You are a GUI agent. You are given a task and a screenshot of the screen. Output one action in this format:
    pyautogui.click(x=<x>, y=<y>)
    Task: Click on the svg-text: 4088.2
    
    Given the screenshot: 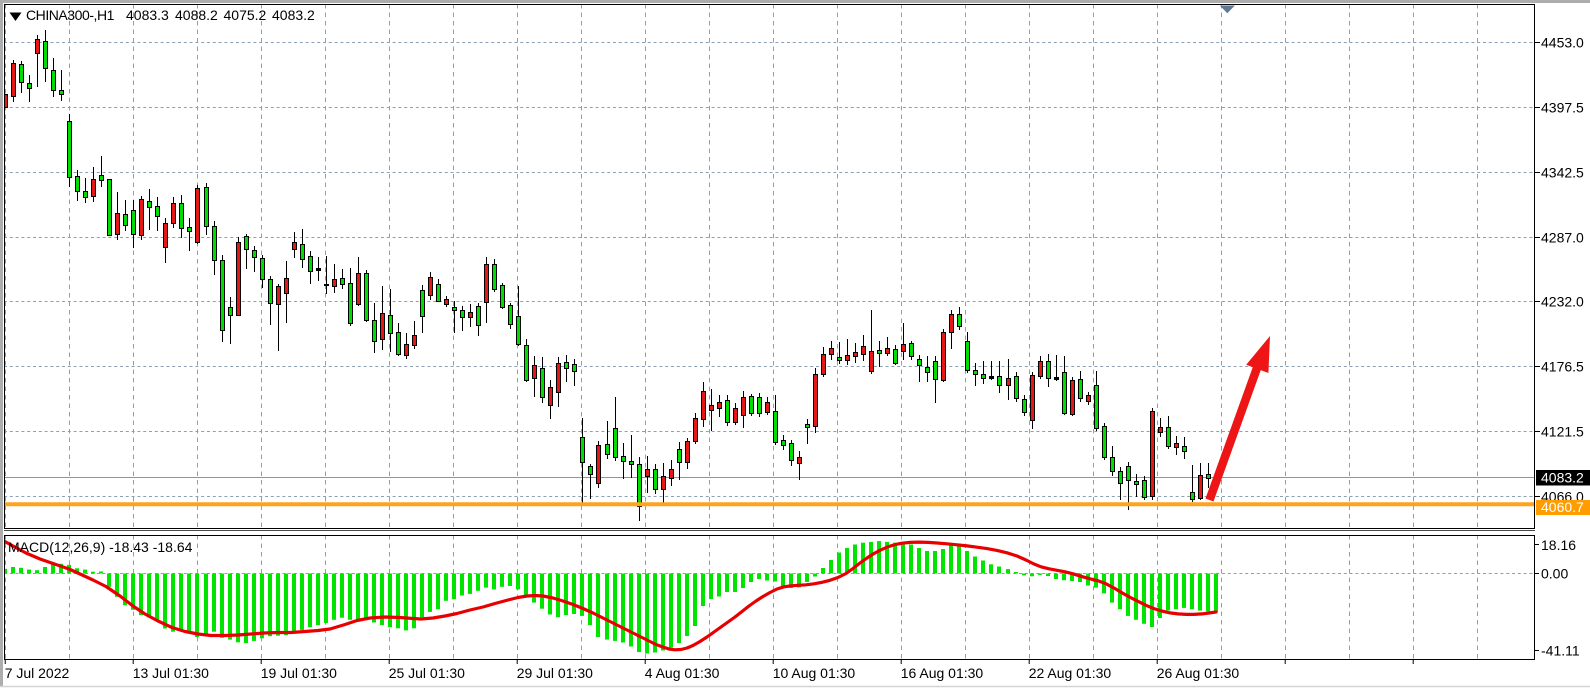 What is the action you would take?
    pyautogui.click(x=196, y=15)
    